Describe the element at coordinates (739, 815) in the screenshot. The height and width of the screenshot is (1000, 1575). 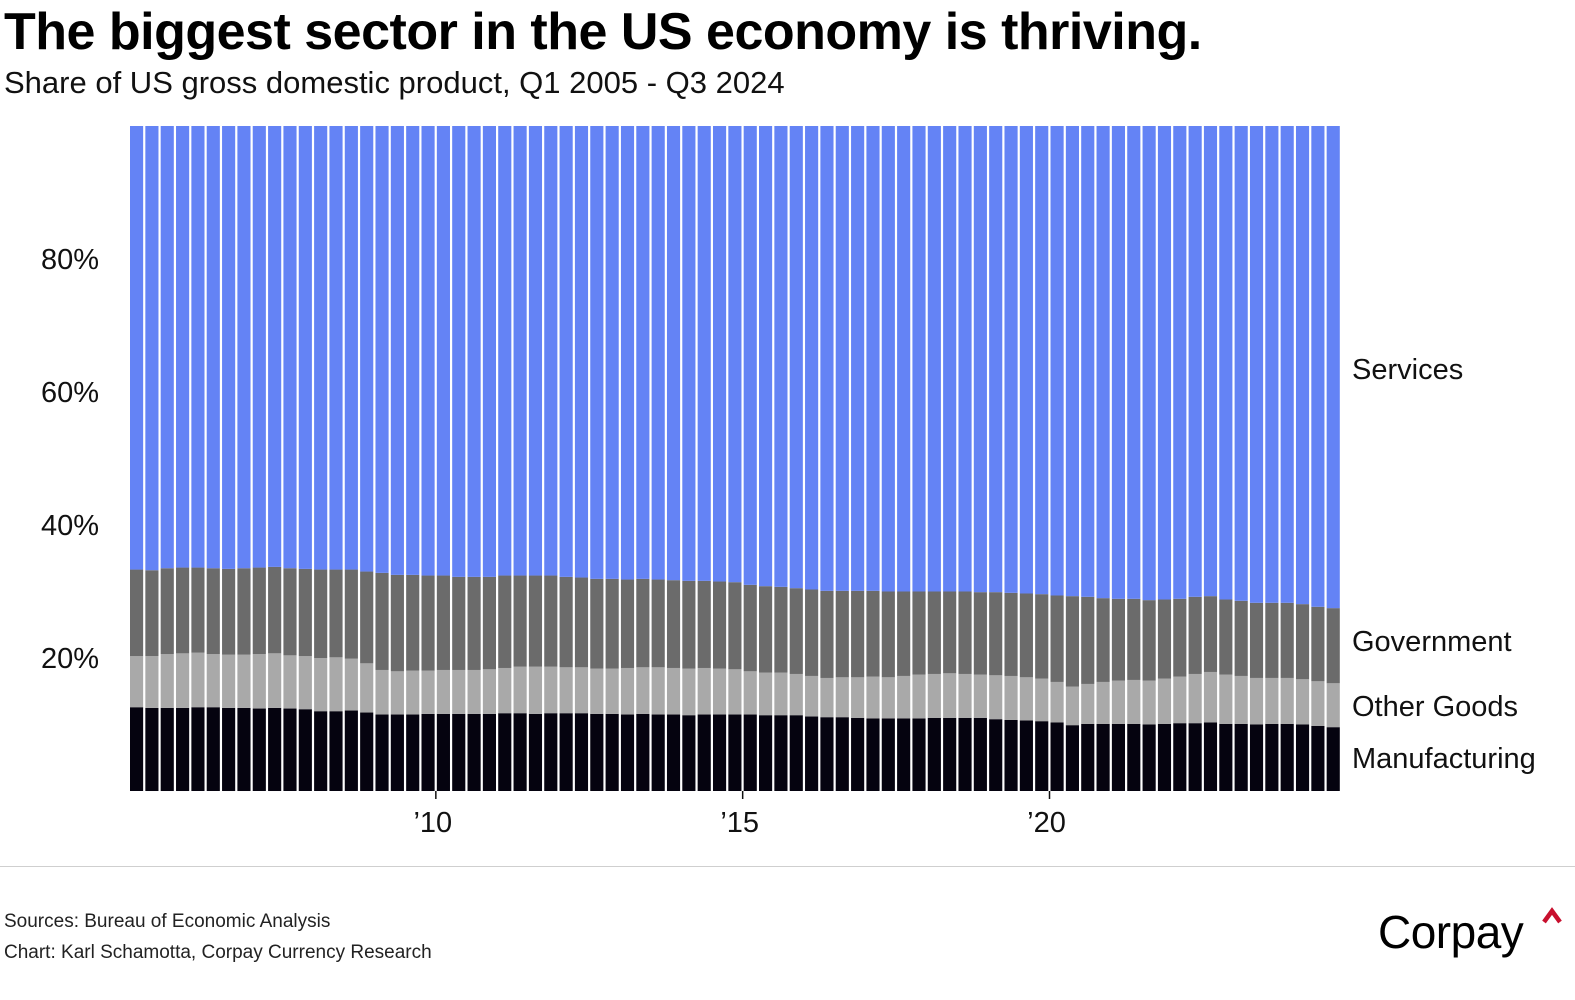
I see `x-axis: ’10 ’15 ’20` at that location.